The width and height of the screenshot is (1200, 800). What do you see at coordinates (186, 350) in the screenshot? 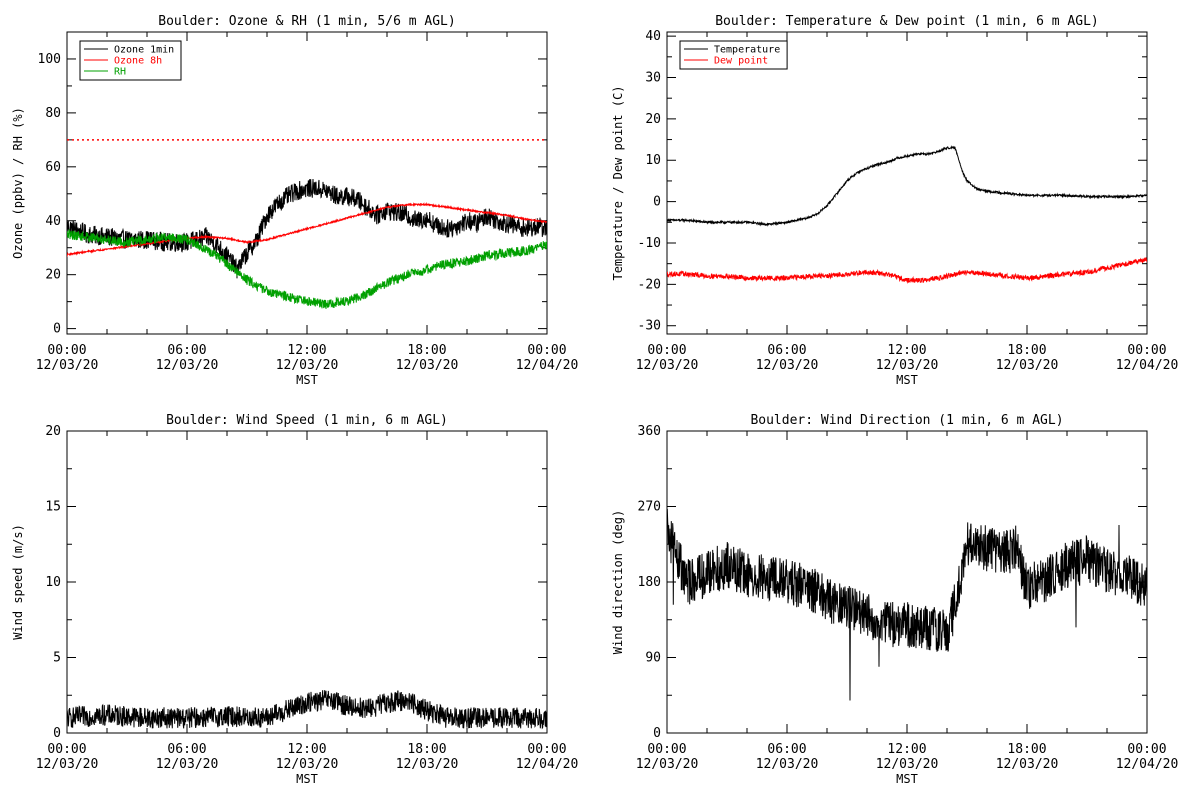
I see `ozone-rh-xtick-time: 06:00` at bounding box center [186, 350].